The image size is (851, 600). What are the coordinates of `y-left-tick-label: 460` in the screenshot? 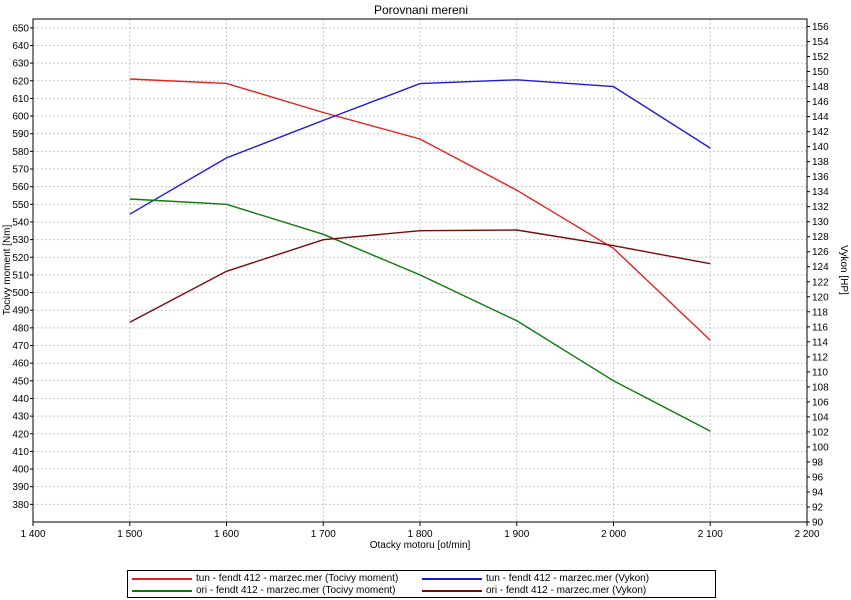 It's located at (20, 364).